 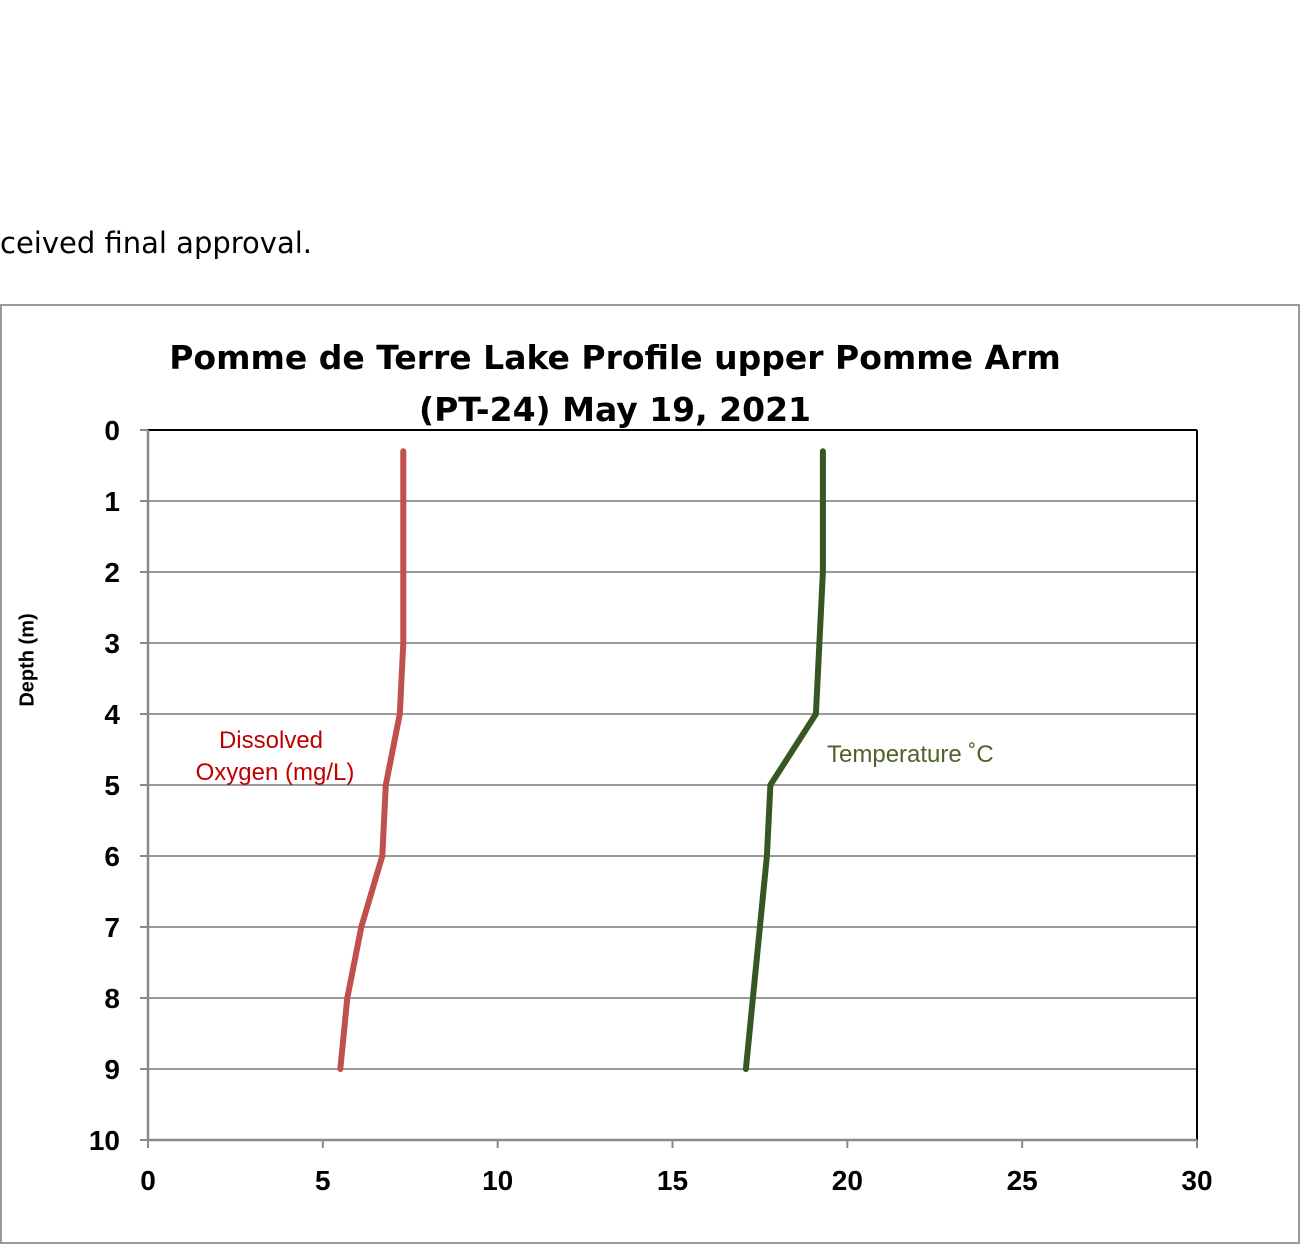 What do you see at coordinates (112, 501) in the screenshot?
I see `y-tick-label-1: 1` at bounding box center [112, 501].